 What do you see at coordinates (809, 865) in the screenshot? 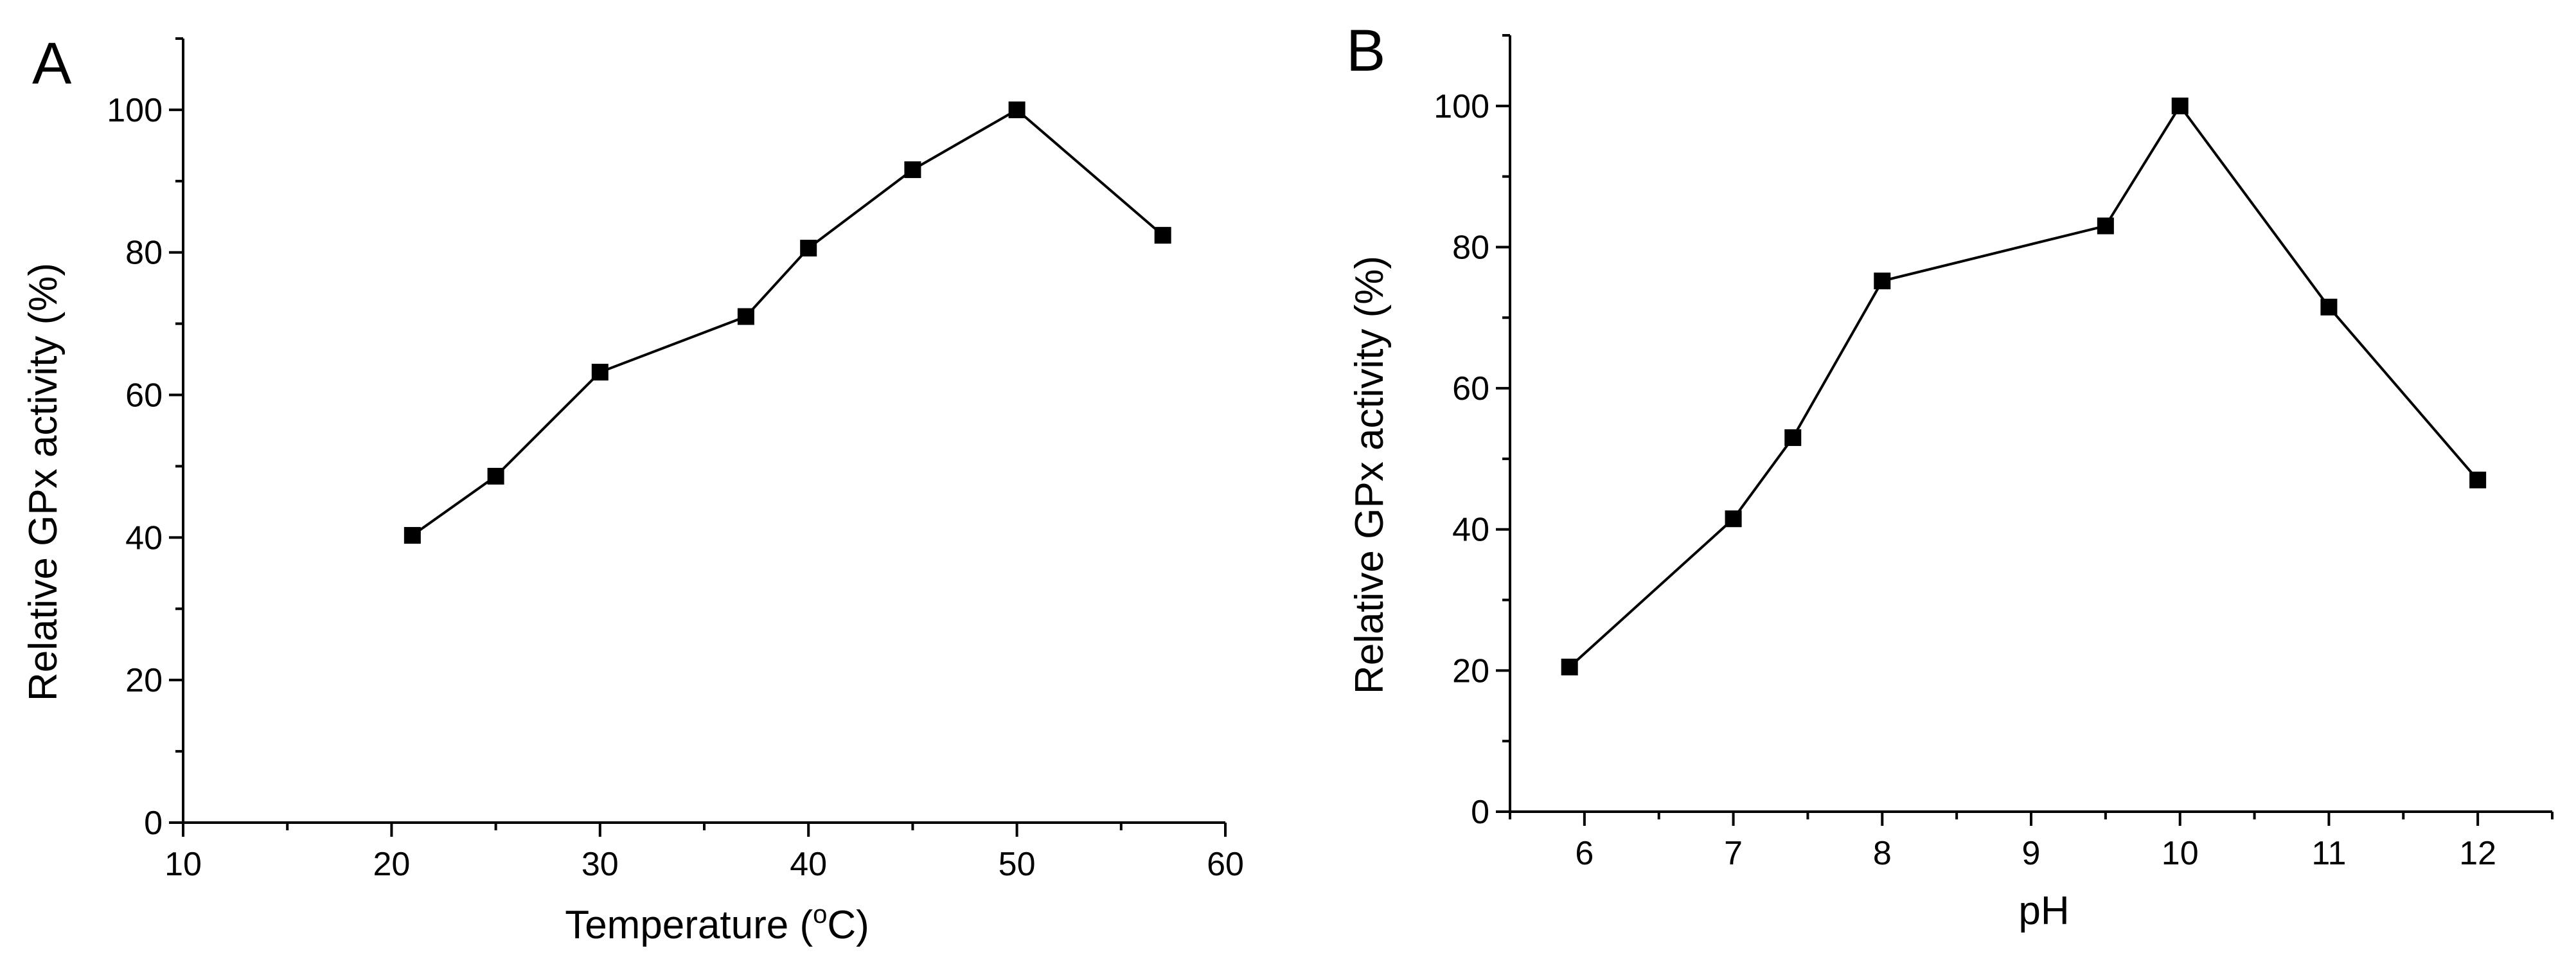
I see `x-tick-label: 40` at bounding box center [809, 865].